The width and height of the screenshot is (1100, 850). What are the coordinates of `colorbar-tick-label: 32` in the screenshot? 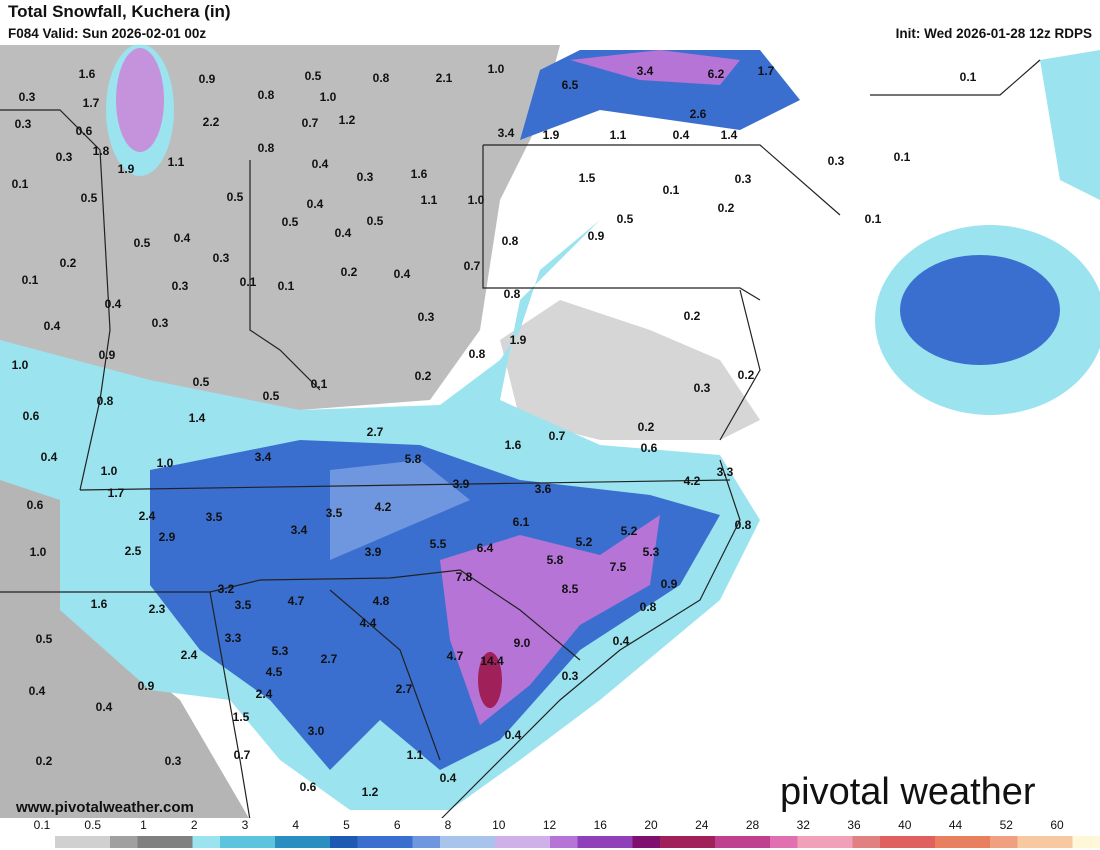 It's located at (804, 825).